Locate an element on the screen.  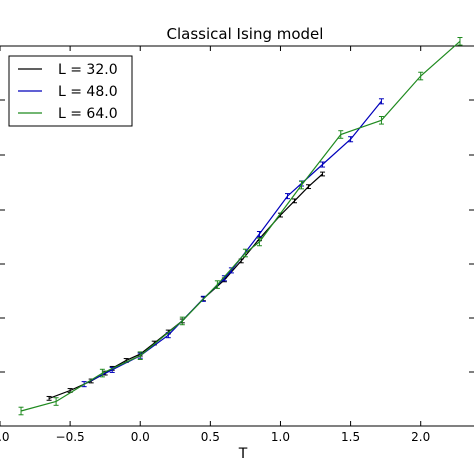
legend: L = 32.0 L = 48.0 L = 64.0 is located at coordinates (70, 91).